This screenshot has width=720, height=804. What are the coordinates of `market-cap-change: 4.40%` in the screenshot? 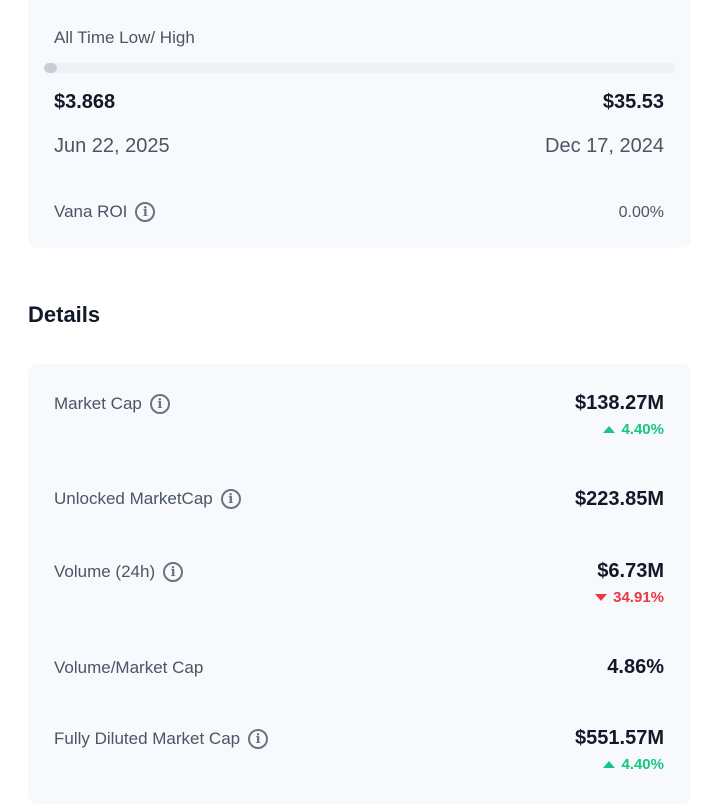 It's located at (633, 429).